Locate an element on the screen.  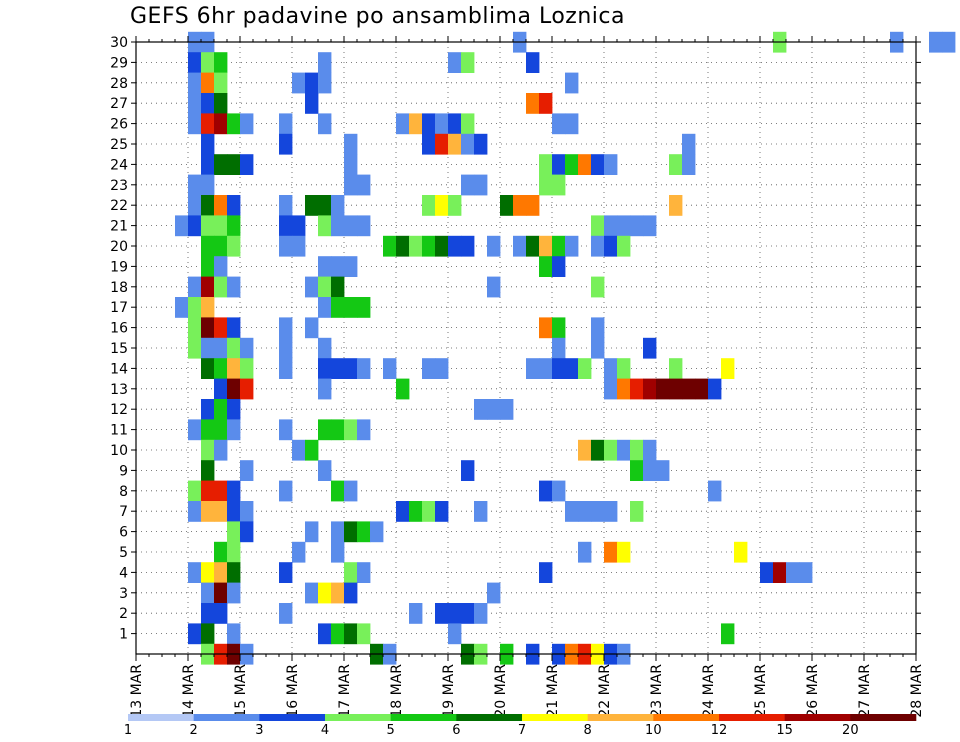
y-tick-label: 25 is located at coordinates (119, 145).